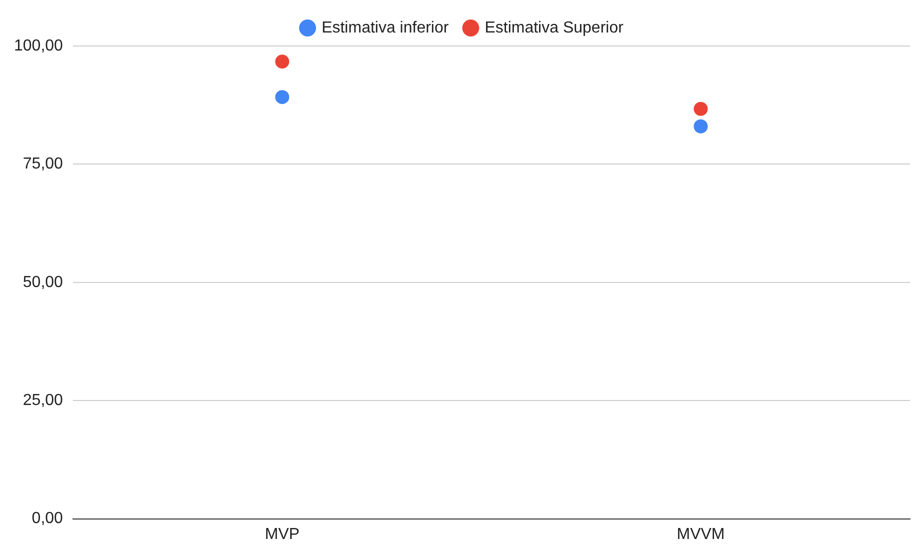 The height and width of the screenshot is (554, 917). Describe the element at coordinates (386, 27) in the screenshot. I see `legend-label: Estimativa inferior` at that location.